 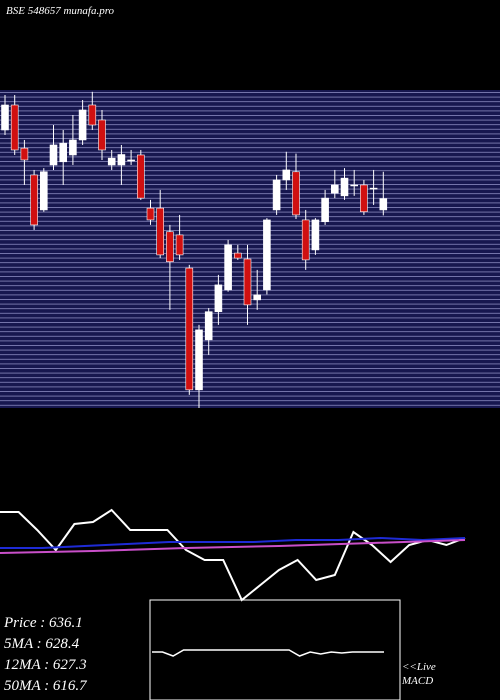 What do you see at coordinates (43, 623) in the screenshot?
I see `info-text: Price : 636.1` at bounding box center [43, 623].